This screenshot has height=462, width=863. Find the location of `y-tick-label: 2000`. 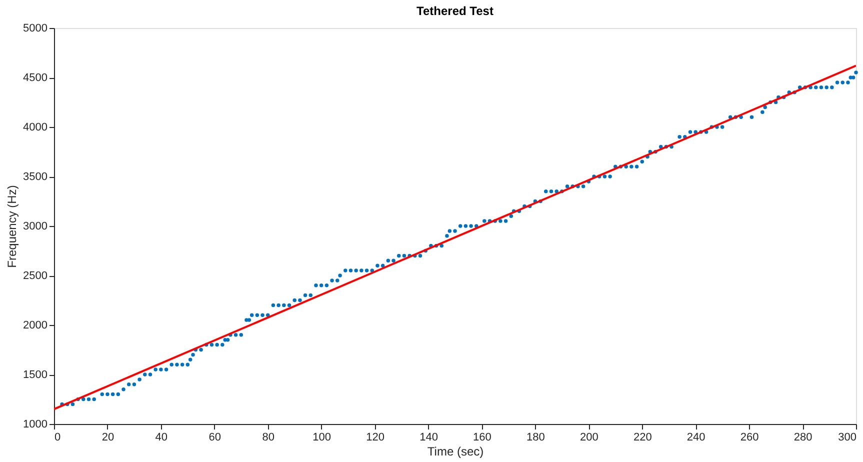

y-tick-label: 2000 is located at coordinates (35, 326).